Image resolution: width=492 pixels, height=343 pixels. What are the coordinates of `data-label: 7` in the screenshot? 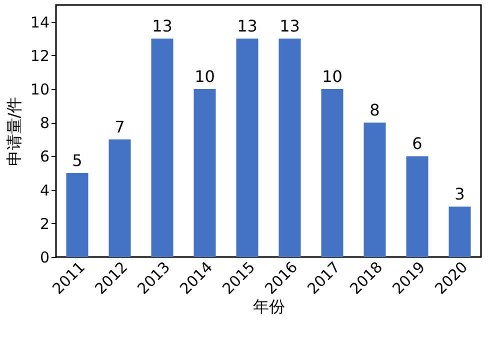 It's located at (119, 126).